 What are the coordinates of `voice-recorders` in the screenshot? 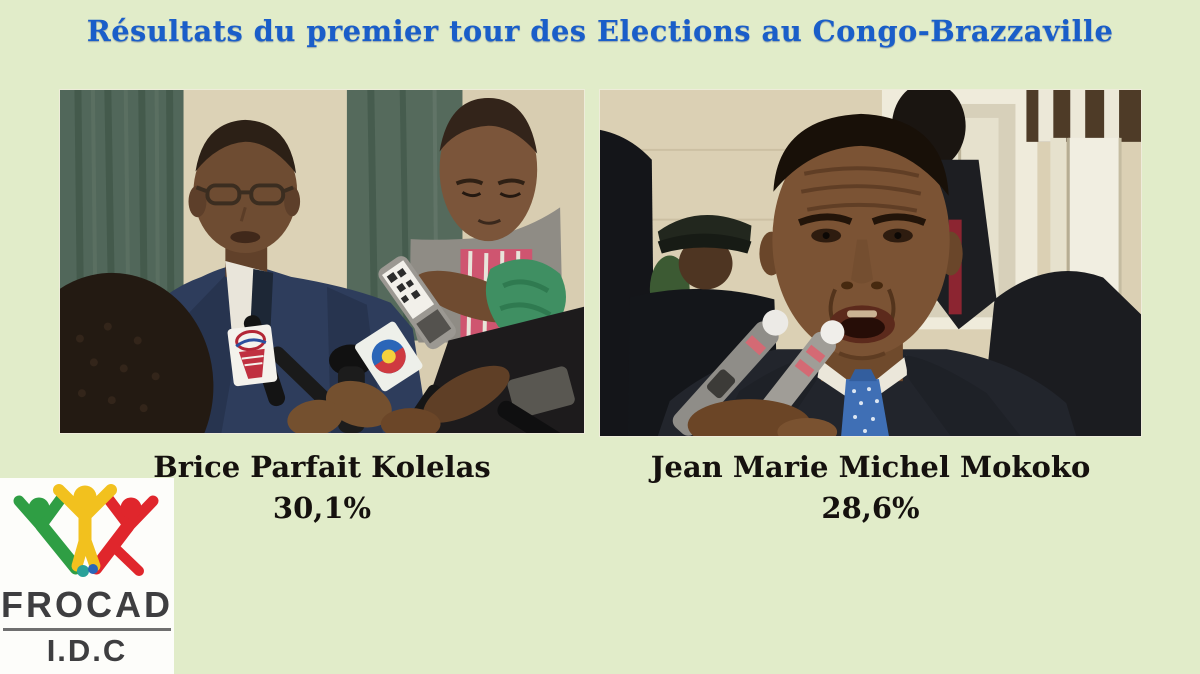 It's located at (758, 372).